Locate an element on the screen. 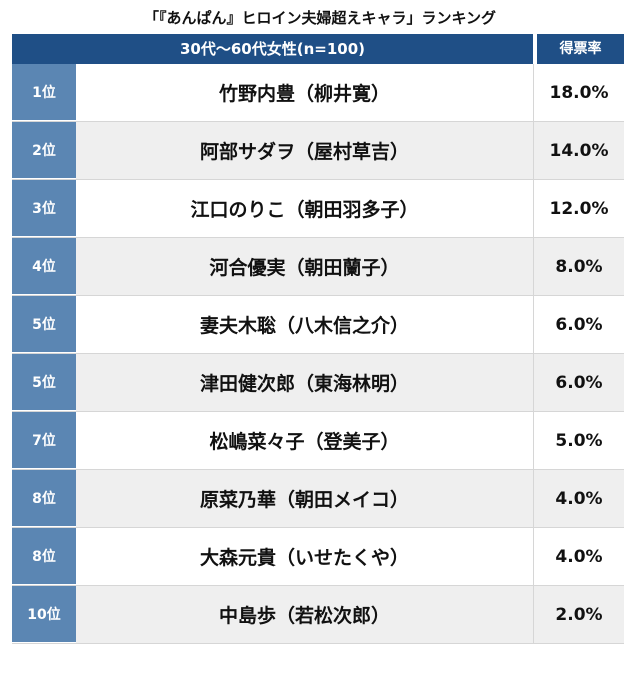 The image size is (640, 683). table-header: 30代〜60代女性(n=100) 得票率 is located at coordinates (318, 49).